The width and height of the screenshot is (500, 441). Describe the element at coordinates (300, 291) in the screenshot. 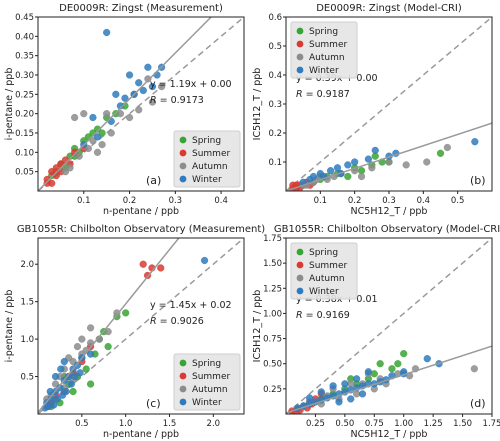

I see `panel-d-legend-marker-winter` at that location.